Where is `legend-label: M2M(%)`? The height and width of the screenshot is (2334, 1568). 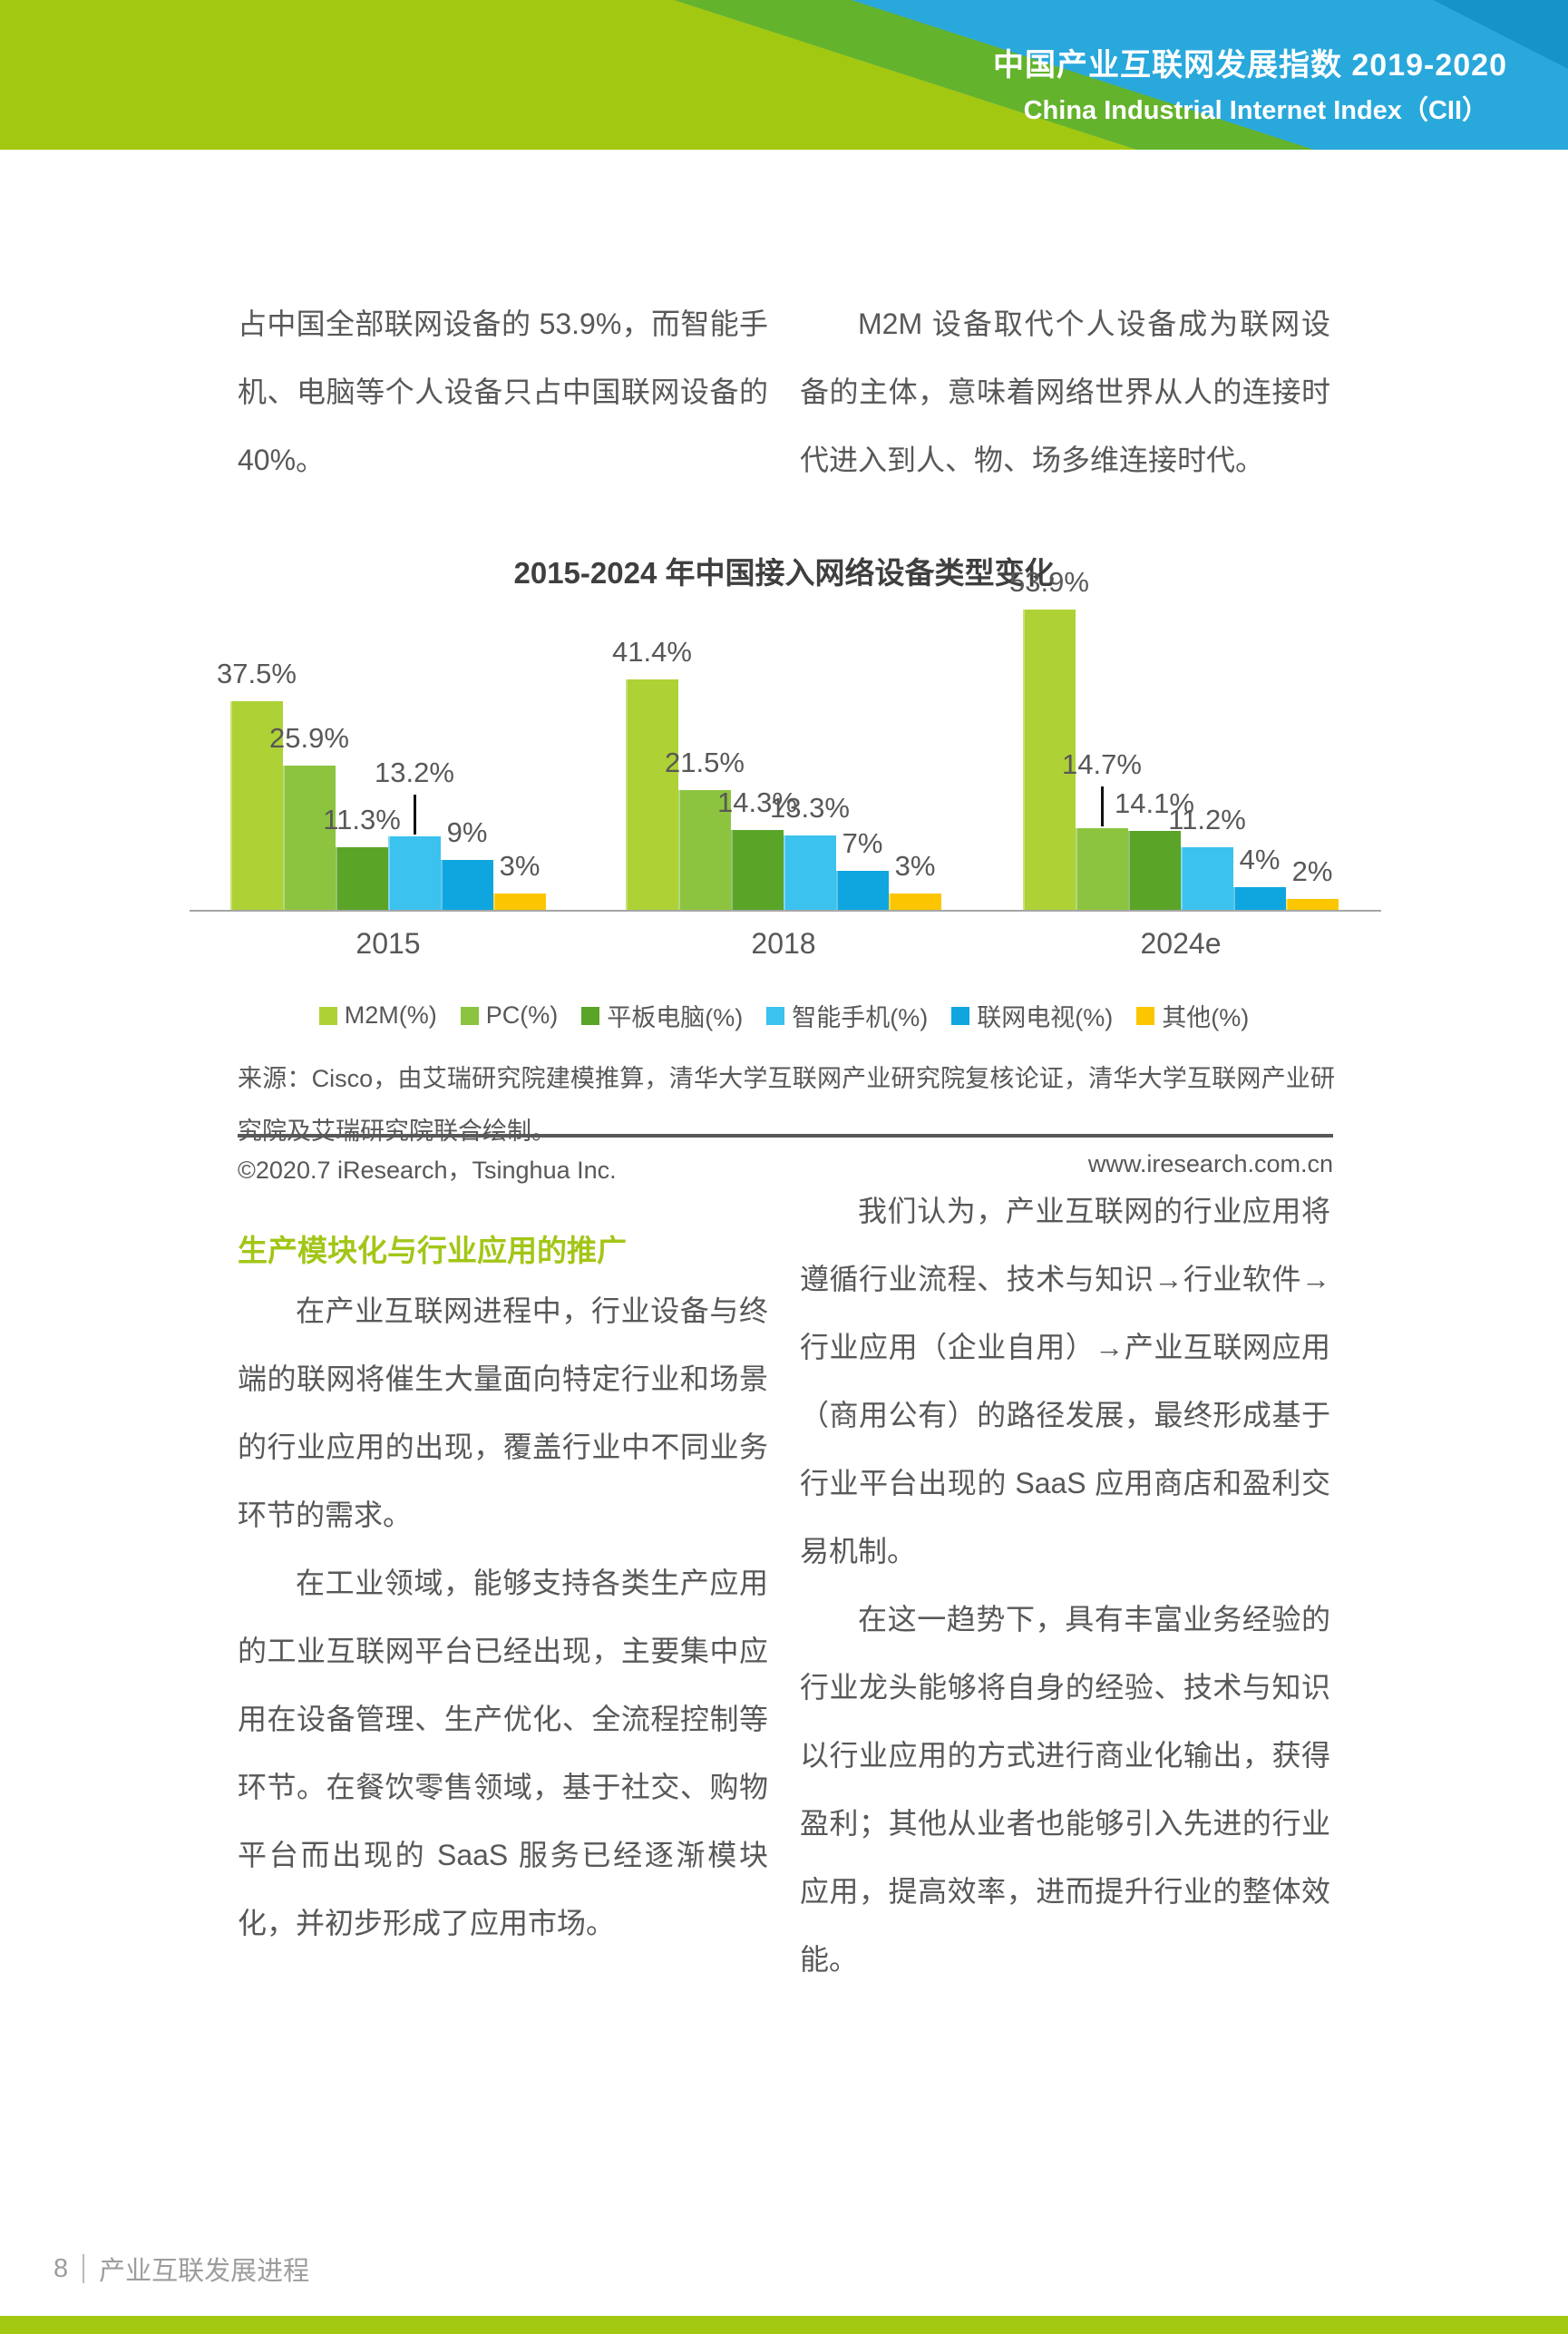 legend-label: M2M(%) is located at coordinates (390, 1015).